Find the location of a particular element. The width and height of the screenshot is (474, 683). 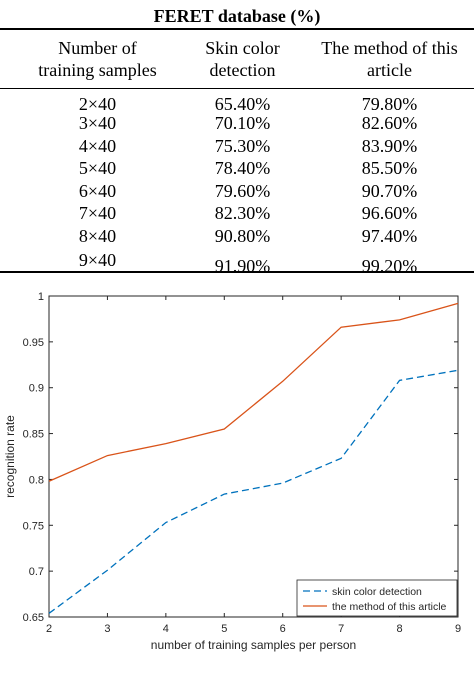

legend-box is located at coordinates (377, 598).